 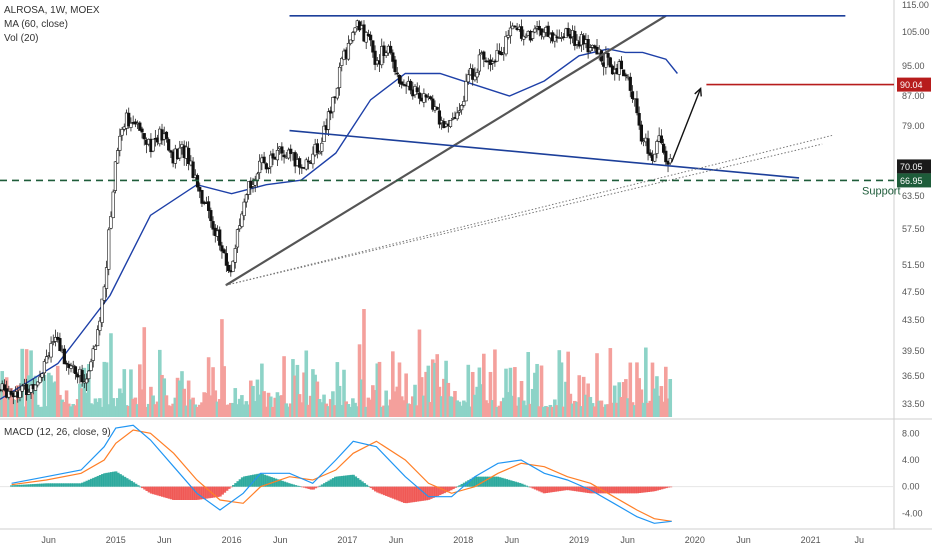 What do you see at coordinates (915, 5) in the screenshot?
I see `price-tick-label: 115.00` at bounding box center [915, 5].